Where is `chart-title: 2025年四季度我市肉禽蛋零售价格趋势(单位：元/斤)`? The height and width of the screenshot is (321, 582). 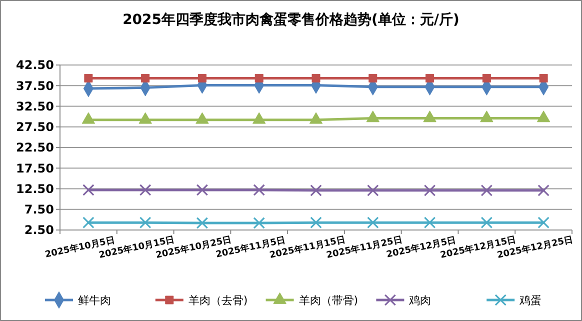
chart-title: 2025年四季度我市肉禽蛋零售价格趋势(单位：元/斤) is located at coordinates (291, 19).